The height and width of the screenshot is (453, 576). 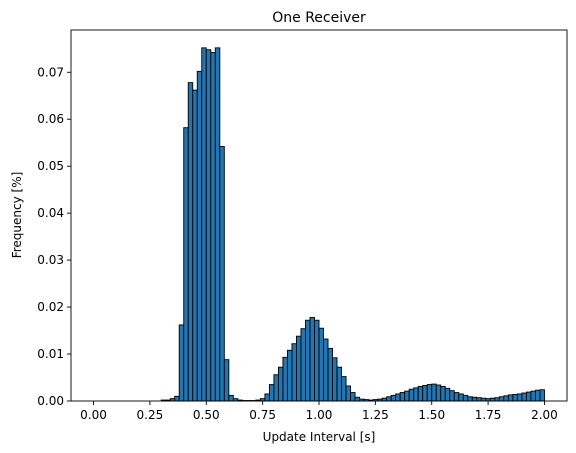 I want to click on y-tick-label: 0.01, so click(x=50, y=354).